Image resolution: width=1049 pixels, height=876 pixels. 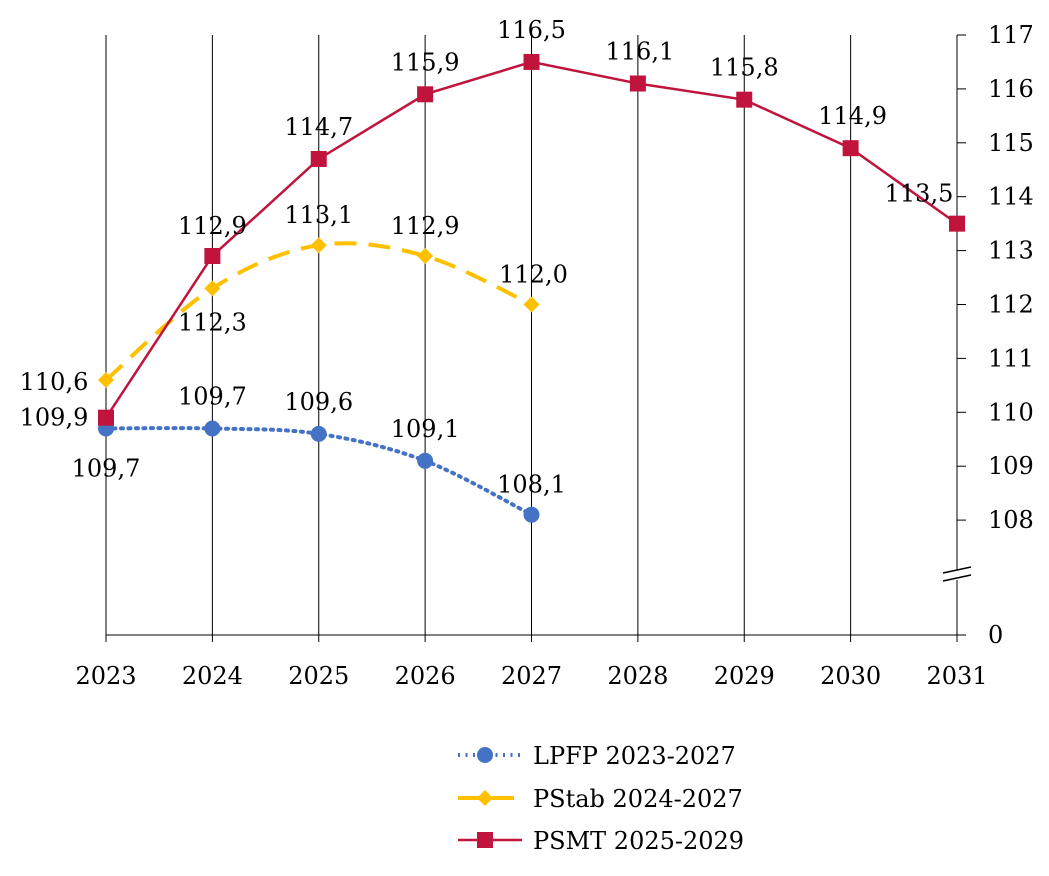 I want to click on data-label: 110,6, so click(x=54, y=382).